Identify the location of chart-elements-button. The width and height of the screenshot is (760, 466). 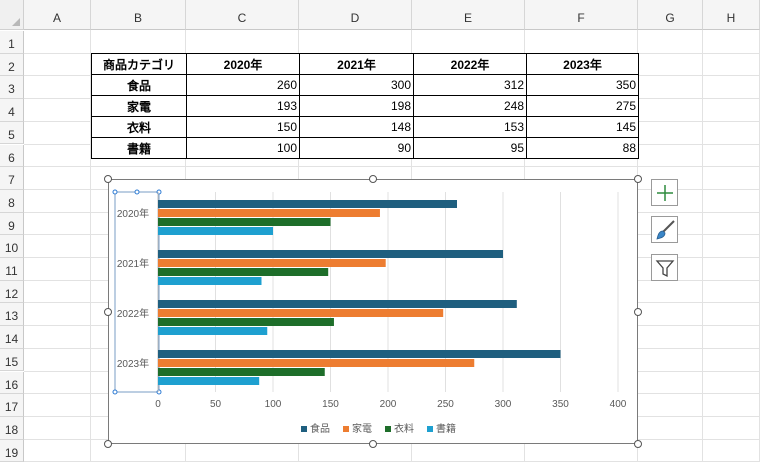
(664, 192).